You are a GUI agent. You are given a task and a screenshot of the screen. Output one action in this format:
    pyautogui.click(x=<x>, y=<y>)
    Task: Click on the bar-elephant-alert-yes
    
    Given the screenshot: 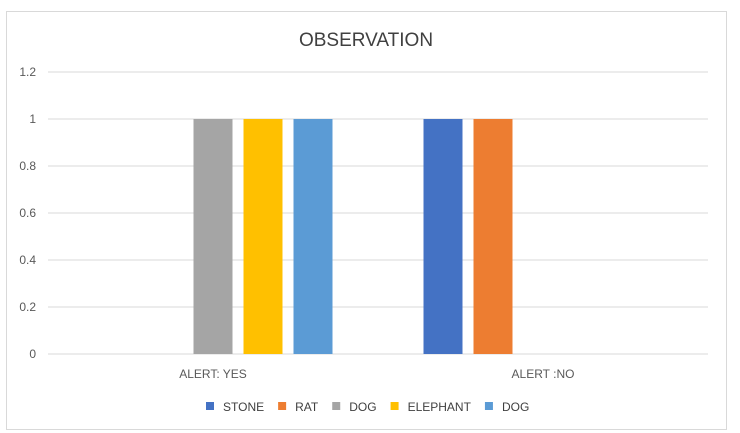 What is the action you would take?
    pyautogui.click(x=263, y=236)
    